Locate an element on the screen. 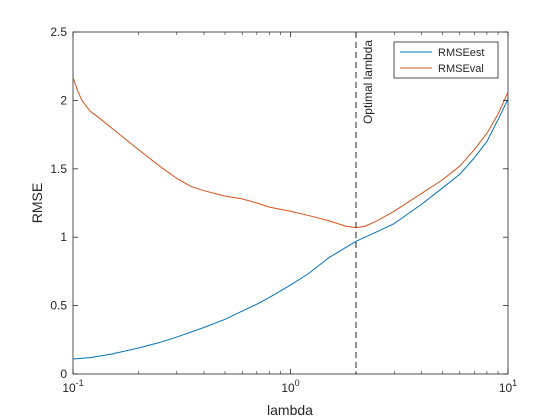  y-tick-label: 0.5 is located at coordinates (58, 306).